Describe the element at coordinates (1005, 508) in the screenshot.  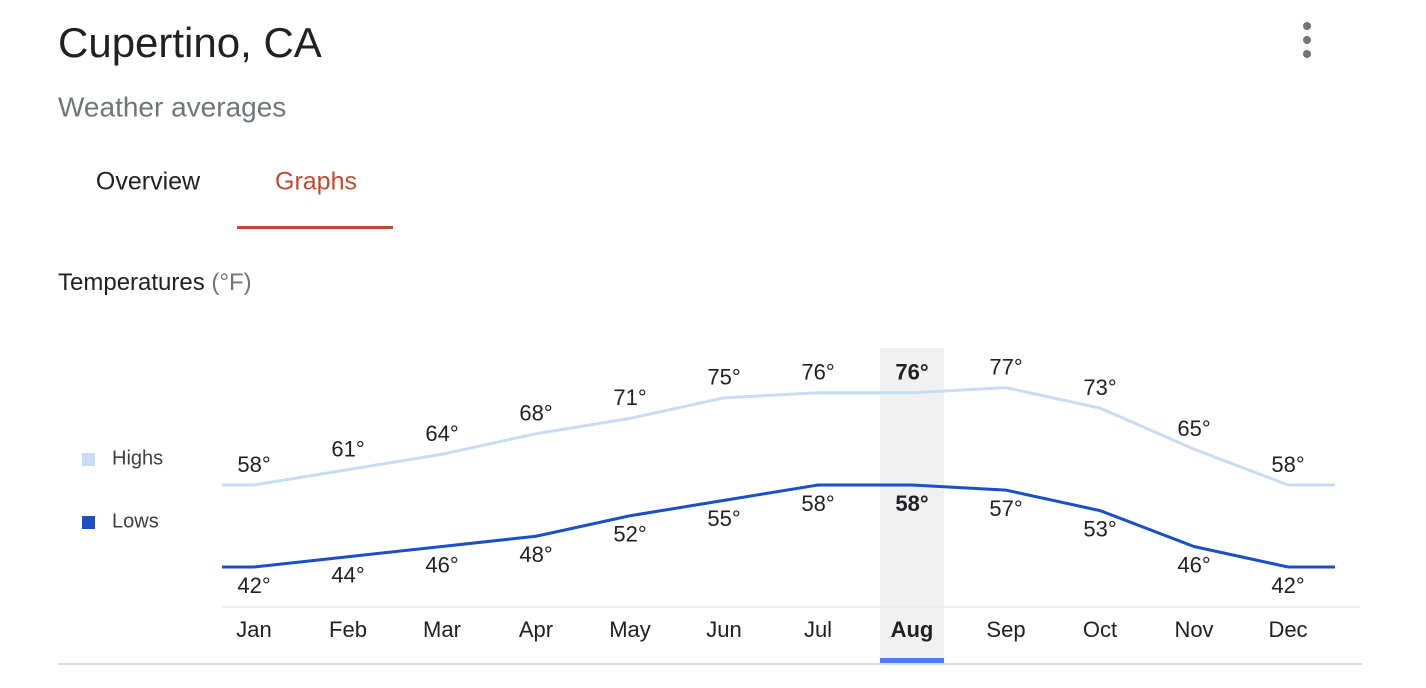
I see `data-label: 57°` at that location.